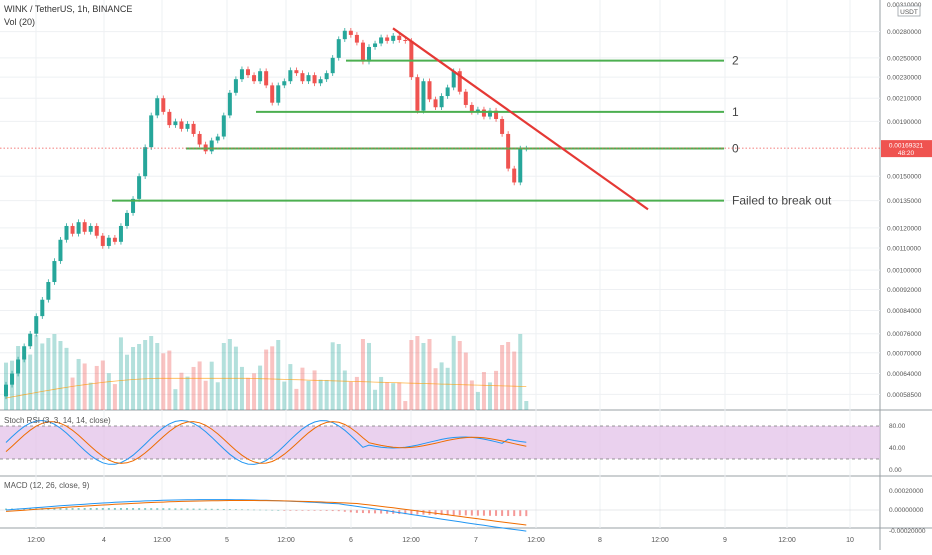 The width and height of the screenshot is (932, 555). I want to click on macd-tick-label: 0.00020000, so click(906, 491).